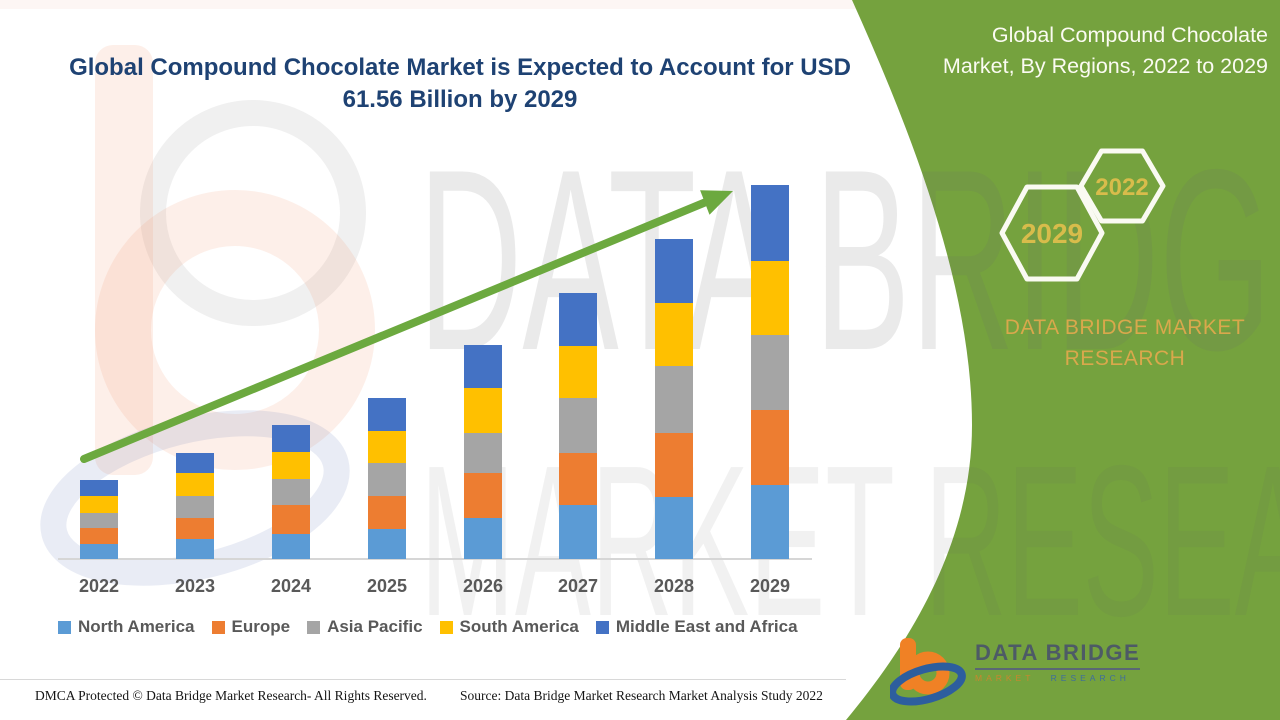 Image resolution: width=1280 pixels, height=720 pixels. I want to click on hexagon-2029, so click(1052, 233).